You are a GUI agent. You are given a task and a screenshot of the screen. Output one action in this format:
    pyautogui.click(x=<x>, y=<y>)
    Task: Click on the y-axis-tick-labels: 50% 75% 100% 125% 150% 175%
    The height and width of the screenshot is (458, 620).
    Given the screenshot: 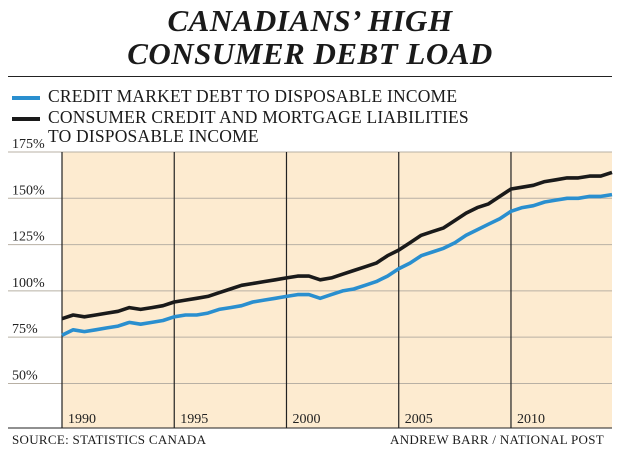 What is the action you would take?
    pyautogui.click(x=28, y=260)
    